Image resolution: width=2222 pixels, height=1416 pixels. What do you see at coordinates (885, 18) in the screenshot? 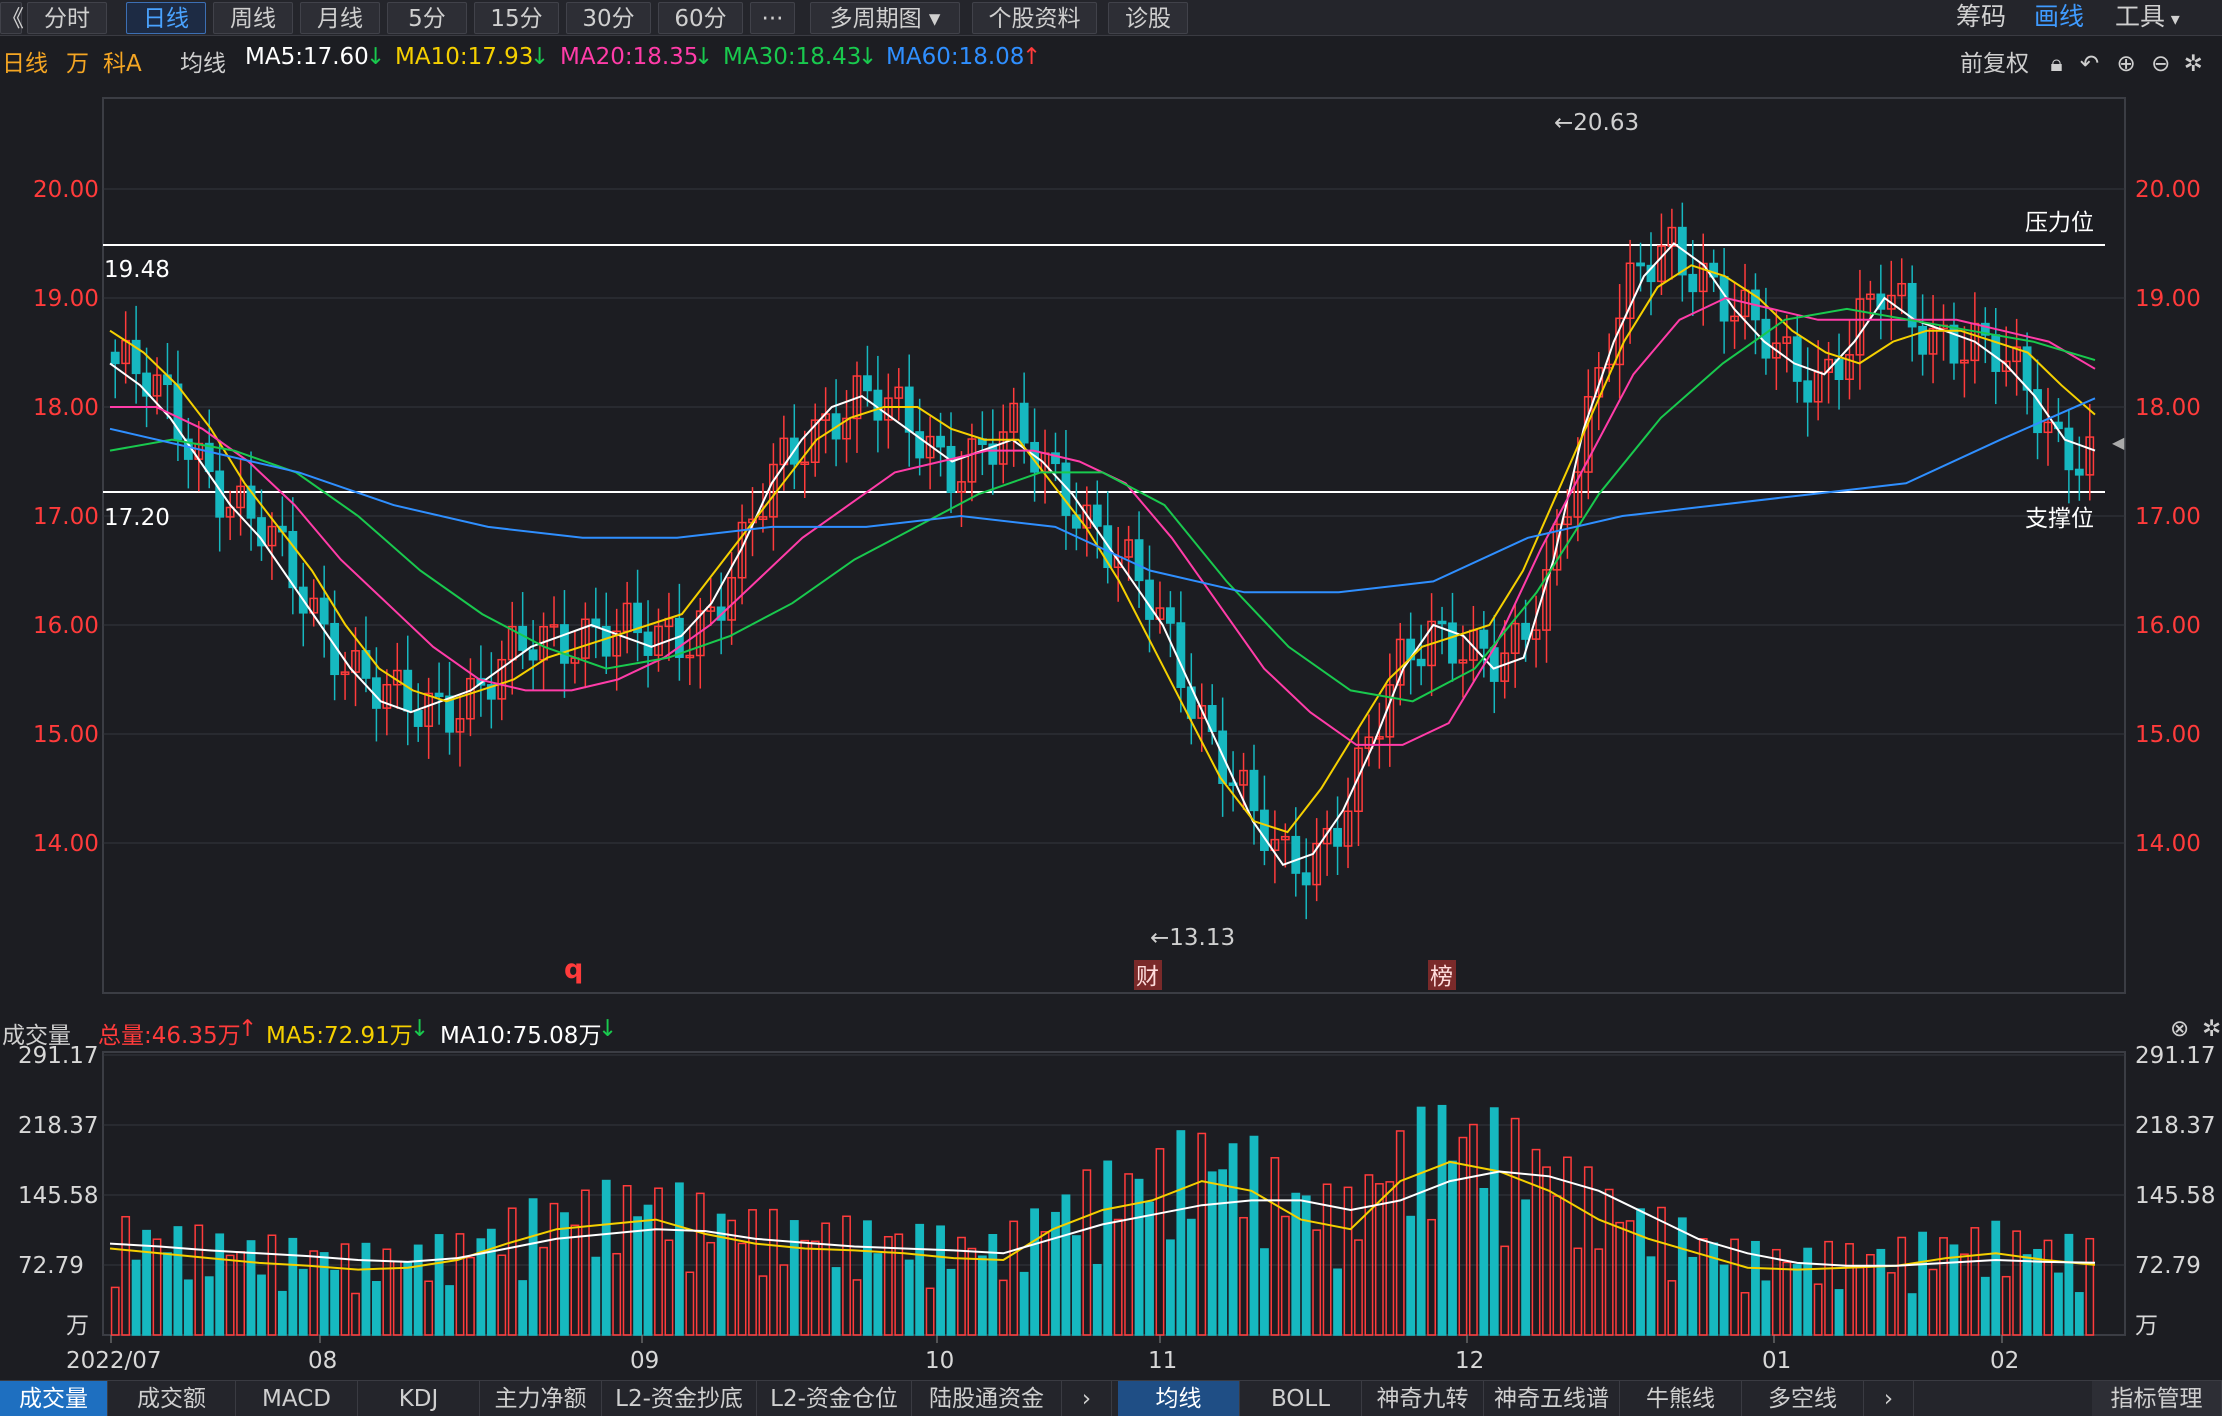
I see `multi-period-button: 多周期图 ▾` at bounding box center [885, 18].